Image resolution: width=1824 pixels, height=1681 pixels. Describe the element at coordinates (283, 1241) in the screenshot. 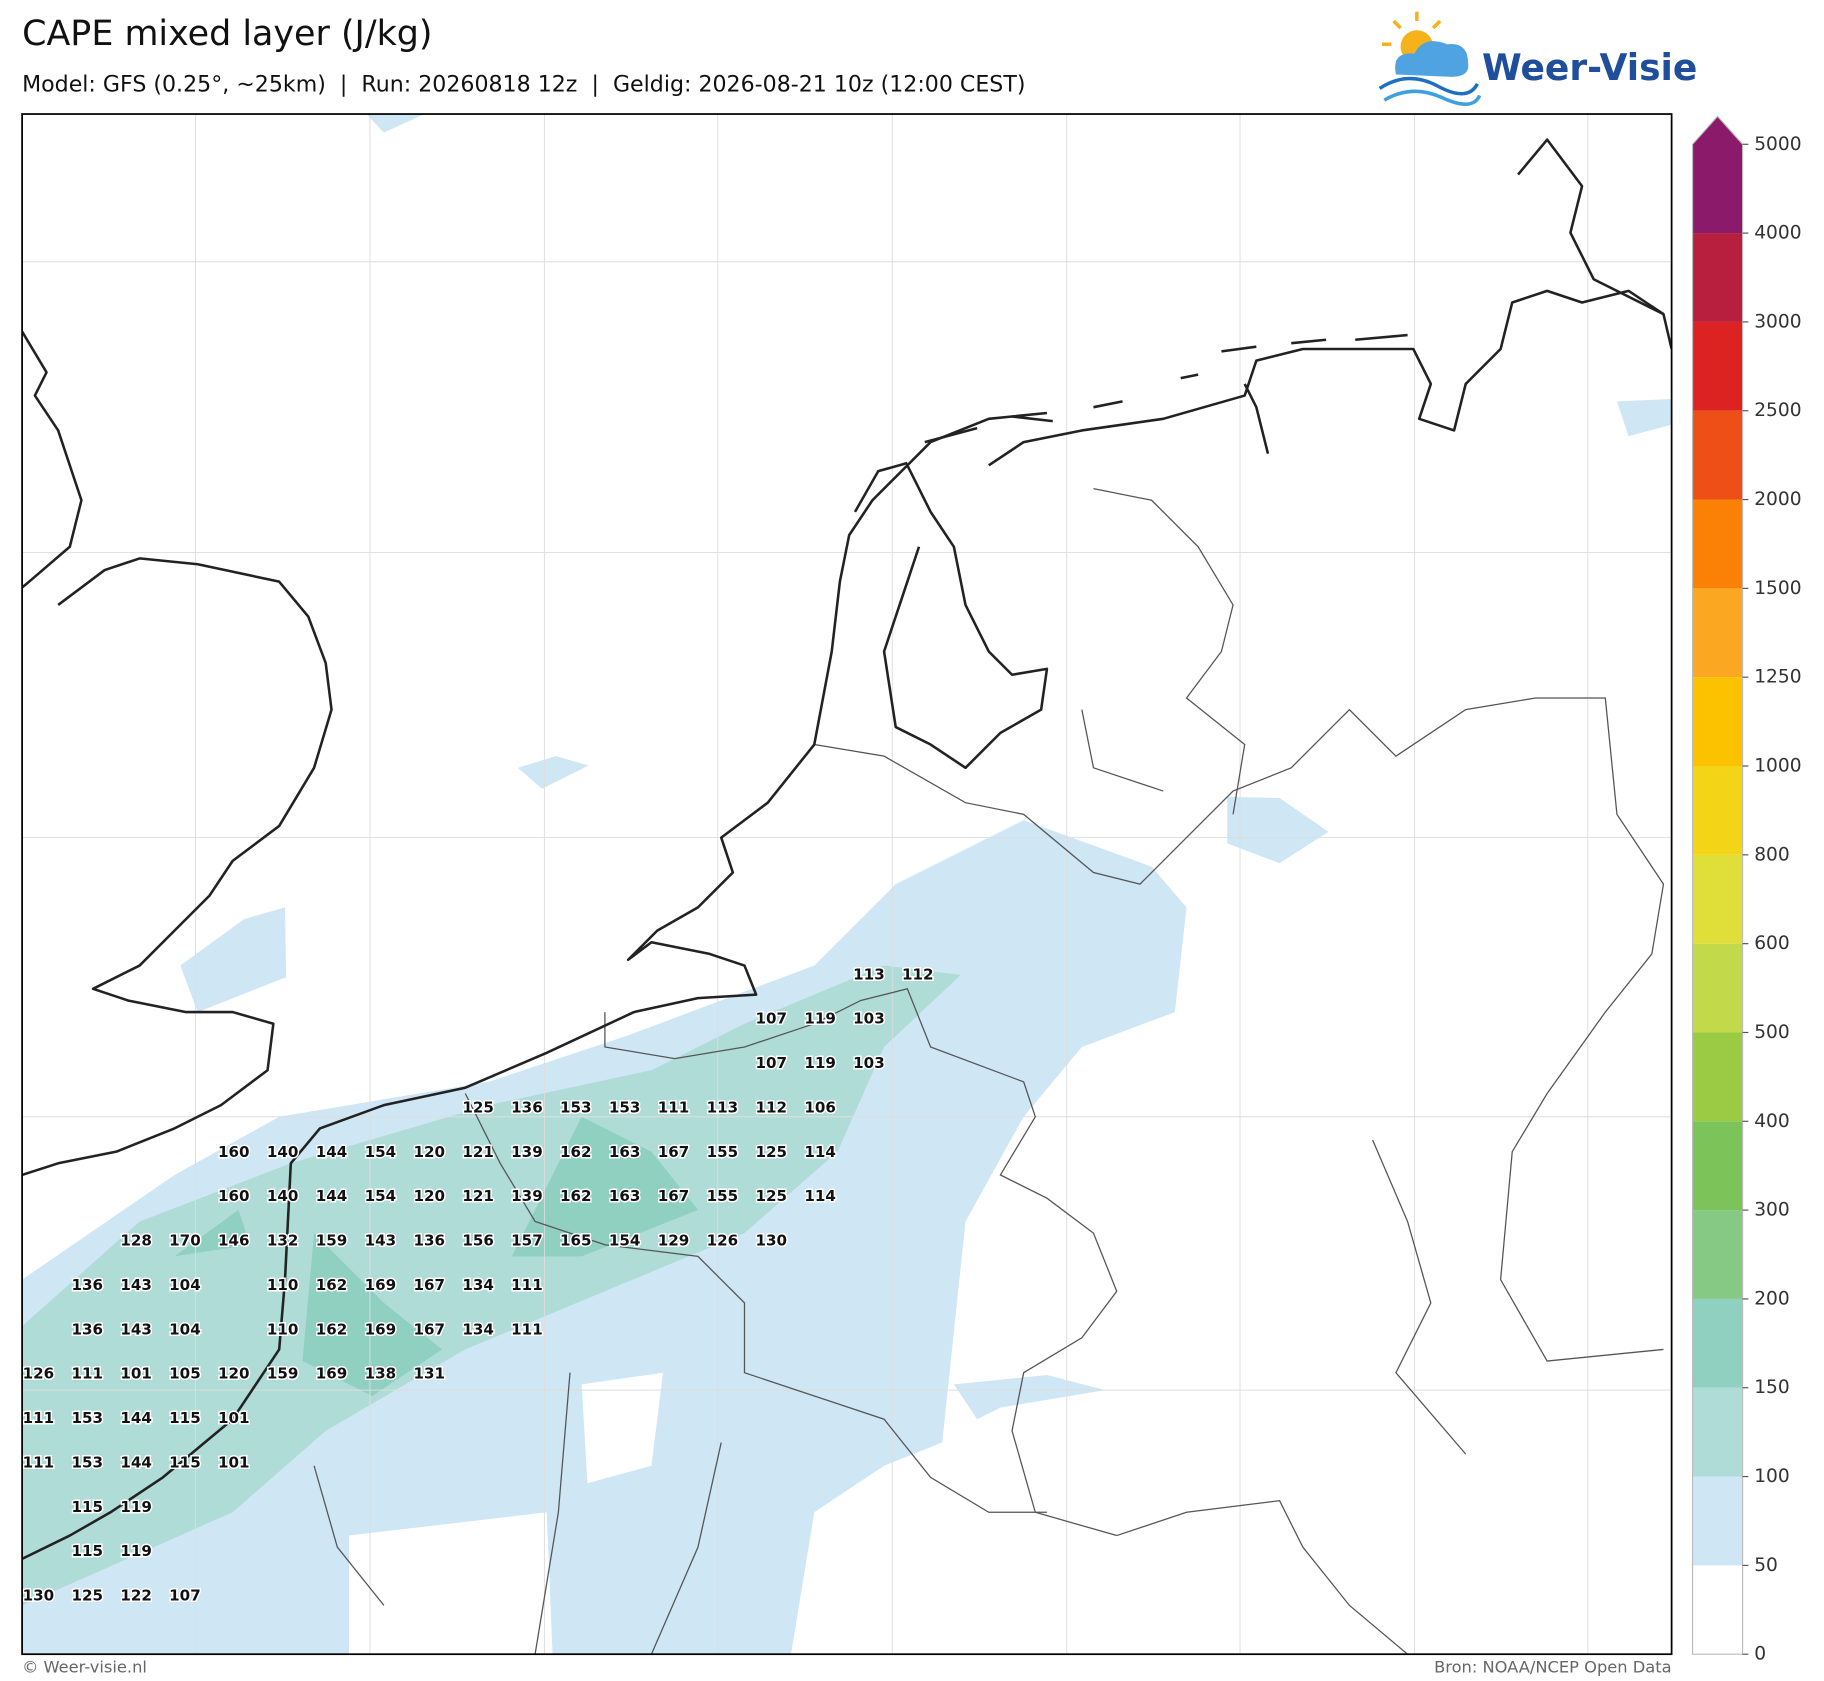

I see `cape-value: 132` at that location.